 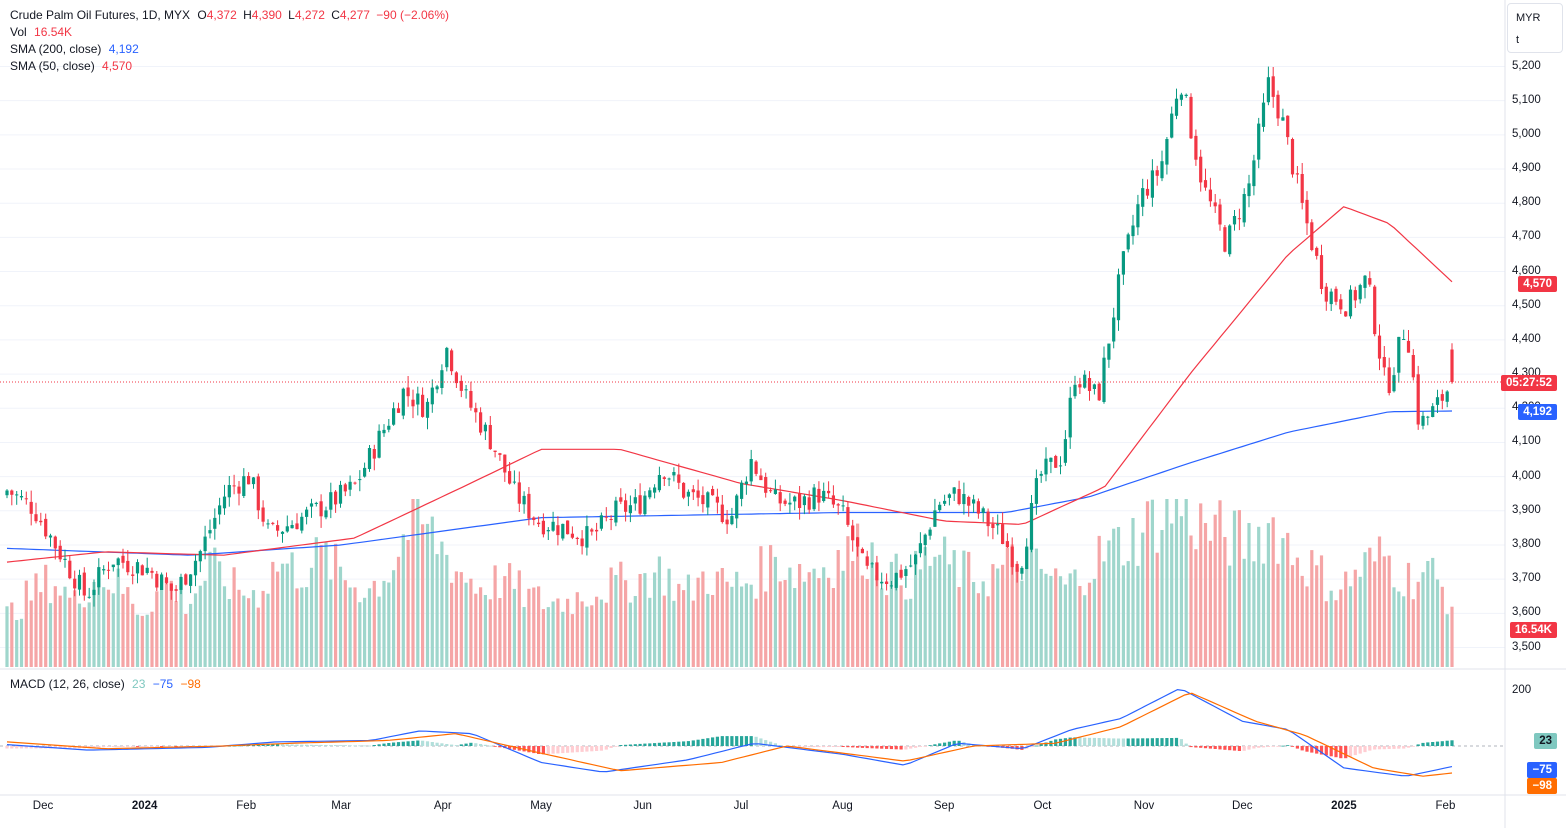 What do you see at coordinates (1542, 786) in the screenshot?
I see `signal-tag: −98` at bounding box center [1542, 786].